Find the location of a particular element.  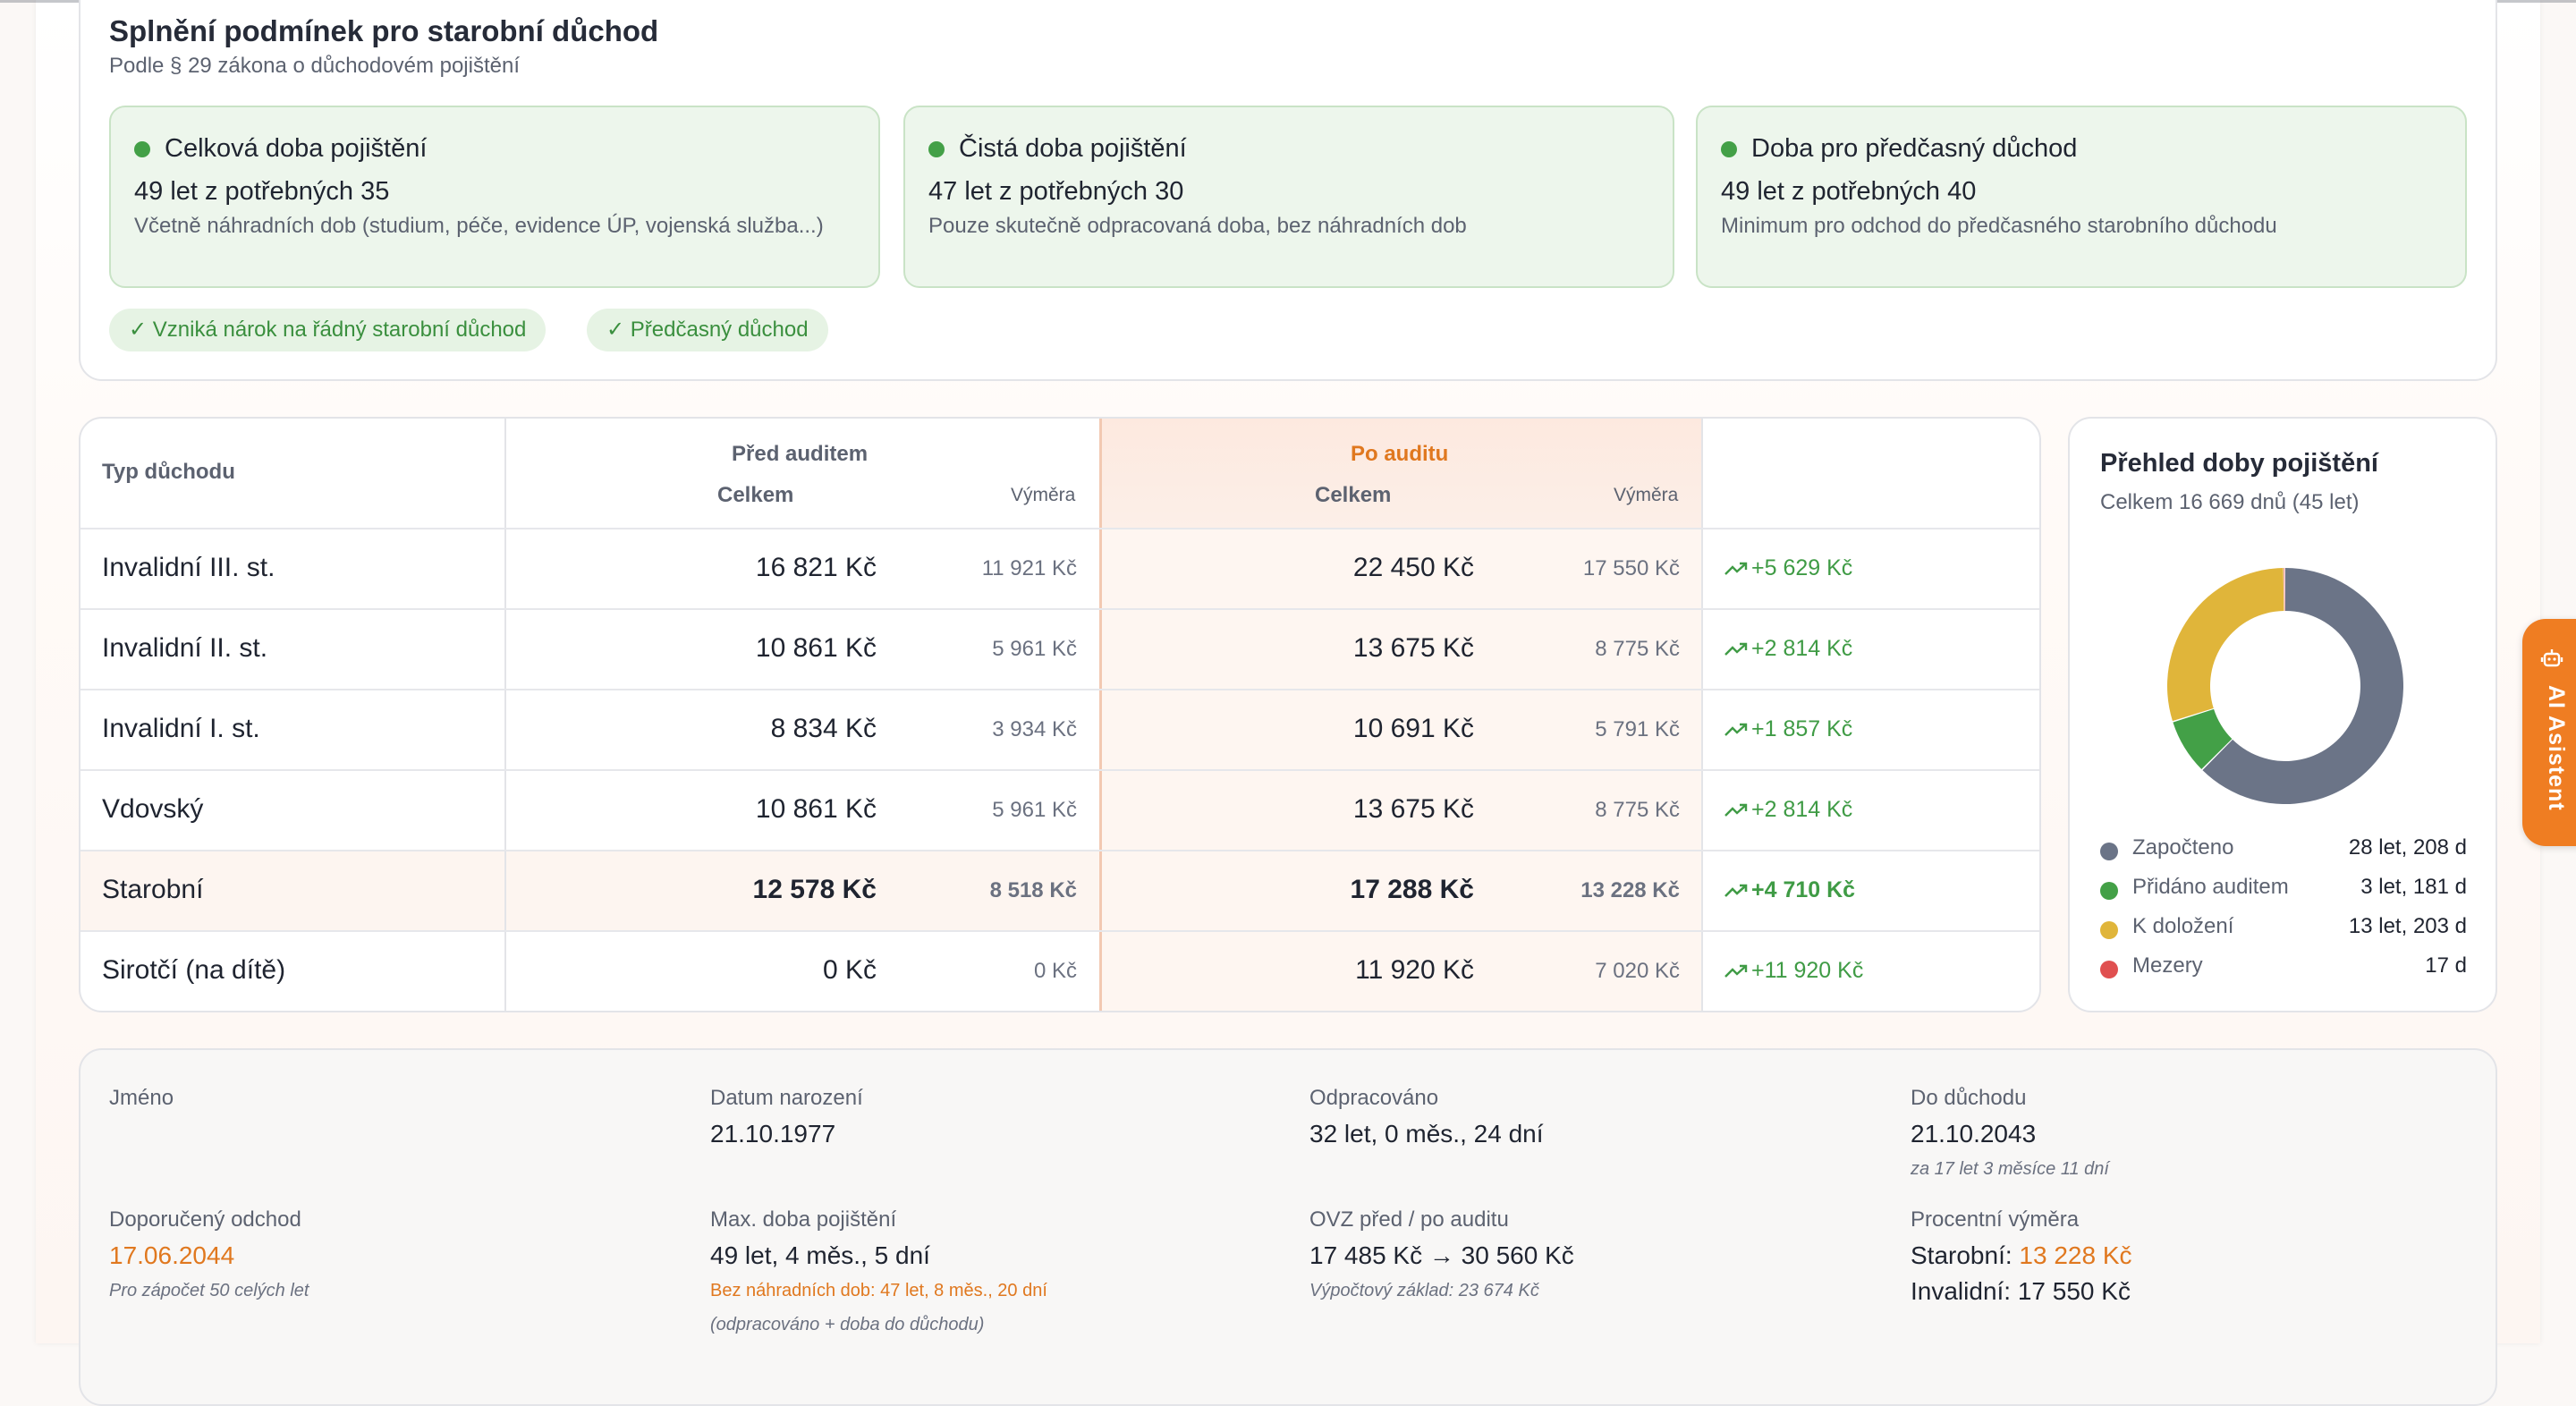

after-total: 11 920 Kč is located at coordinates (1414, 970).